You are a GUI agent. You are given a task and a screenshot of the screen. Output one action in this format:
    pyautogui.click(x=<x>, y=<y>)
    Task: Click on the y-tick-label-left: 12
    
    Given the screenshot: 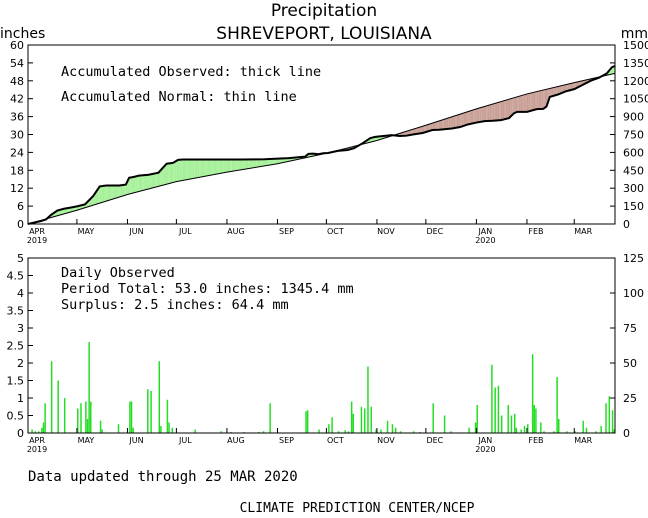 What is the action you would take?
    pyautogui.click(x=17, y=188)
    